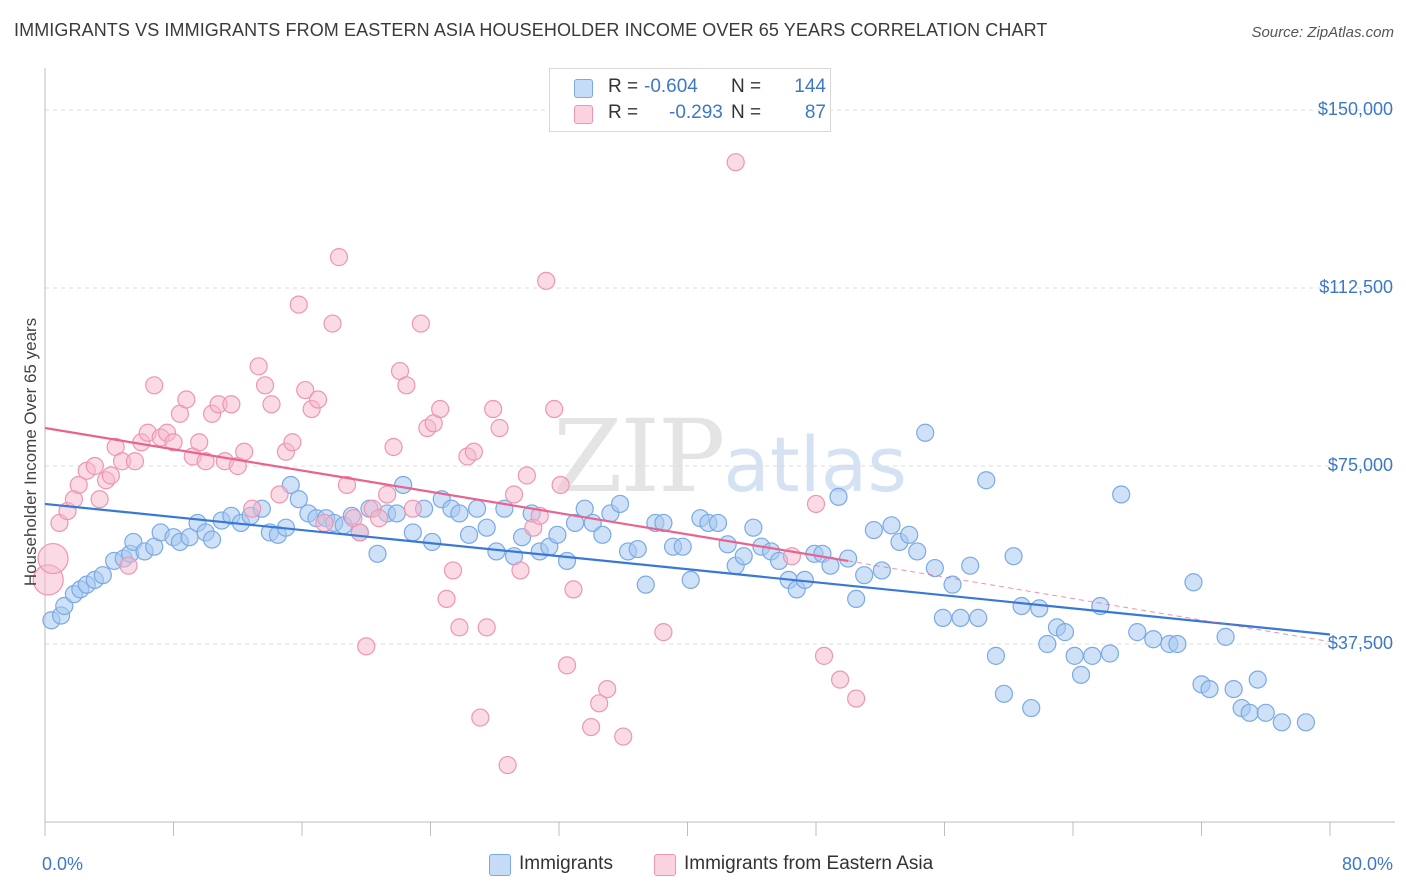 The image size is (1406, 892). What do you see at coordinates (671, 86) in the screenshot?
I see `r-value: -0.604` at bounding box center [671, 86].